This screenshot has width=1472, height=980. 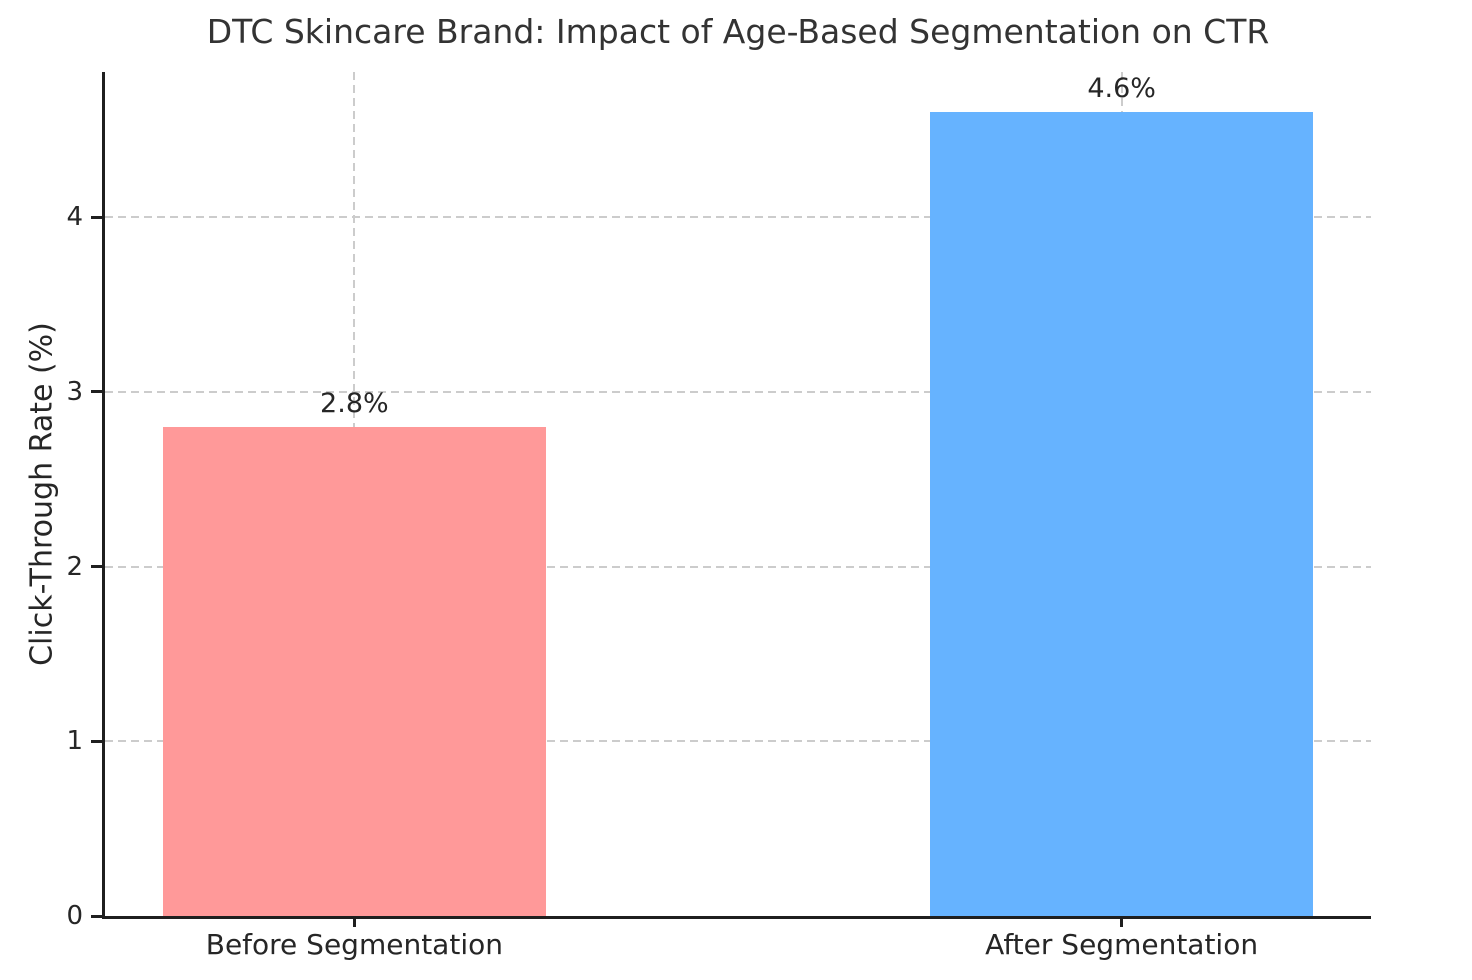 I want to click on y-axis-spine, so click(x=103, y=495).